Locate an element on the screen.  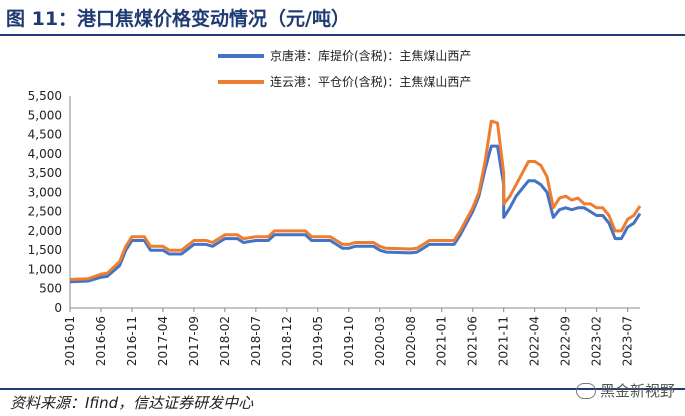
y-tick-label: 500 is located at coordinates (50, 289).